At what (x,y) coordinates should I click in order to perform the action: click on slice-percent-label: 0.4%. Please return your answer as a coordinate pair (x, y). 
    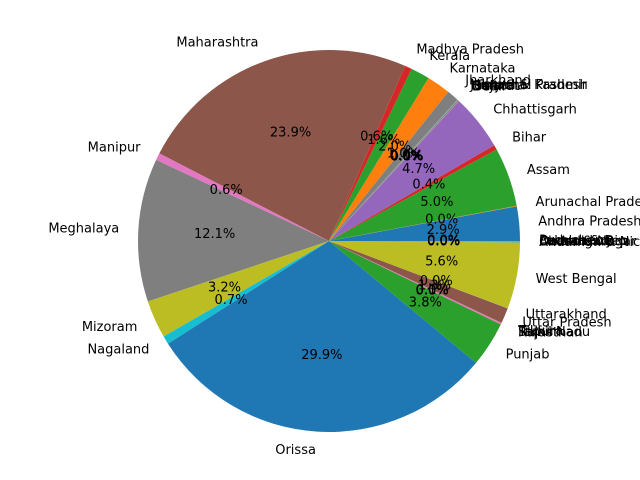
    Looking at the image, I should click on (428, 184).